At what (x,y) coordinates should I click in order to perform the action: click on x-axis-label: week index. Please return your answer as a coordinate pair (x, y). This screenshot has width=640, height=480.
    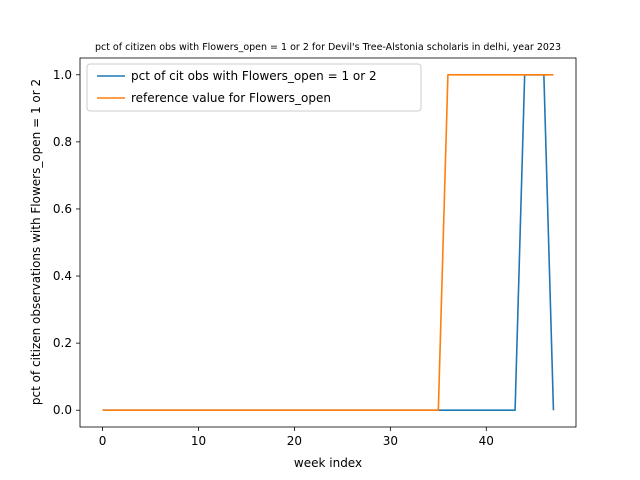
    Looking at the image, I should click on (328, 463).